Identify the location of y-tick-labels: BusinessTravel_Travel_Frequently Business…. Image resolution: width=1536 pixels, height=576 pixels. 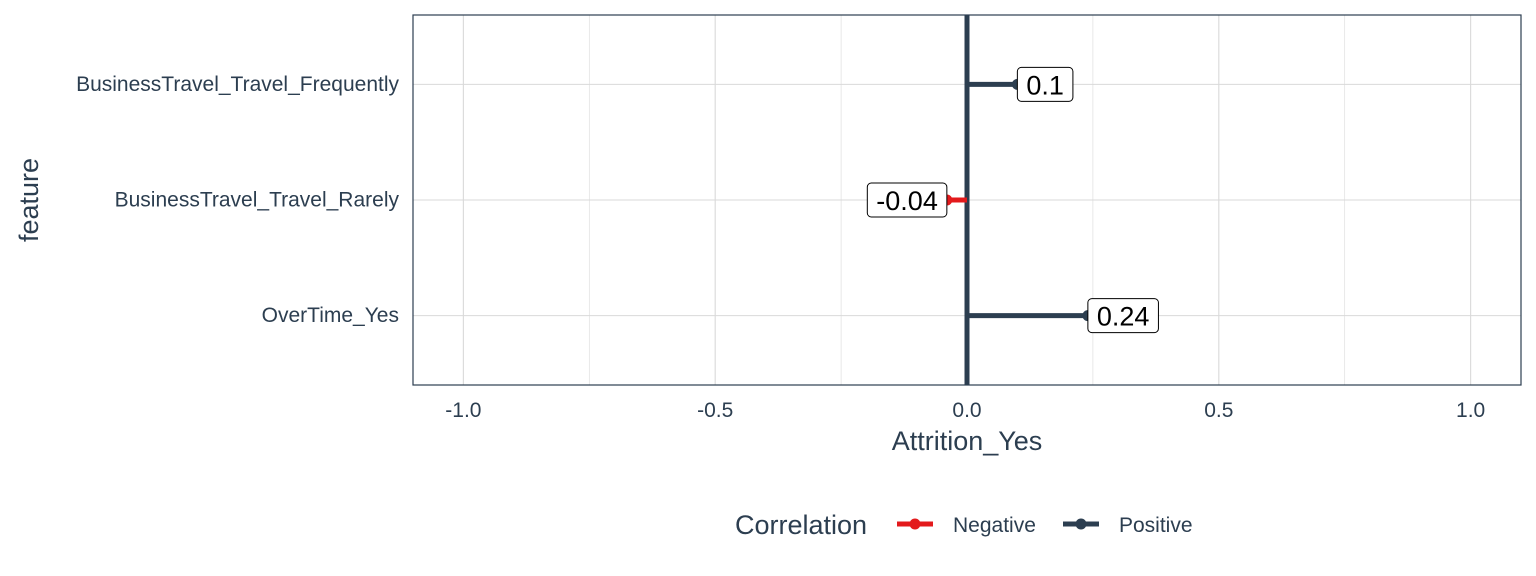
(237, 200).